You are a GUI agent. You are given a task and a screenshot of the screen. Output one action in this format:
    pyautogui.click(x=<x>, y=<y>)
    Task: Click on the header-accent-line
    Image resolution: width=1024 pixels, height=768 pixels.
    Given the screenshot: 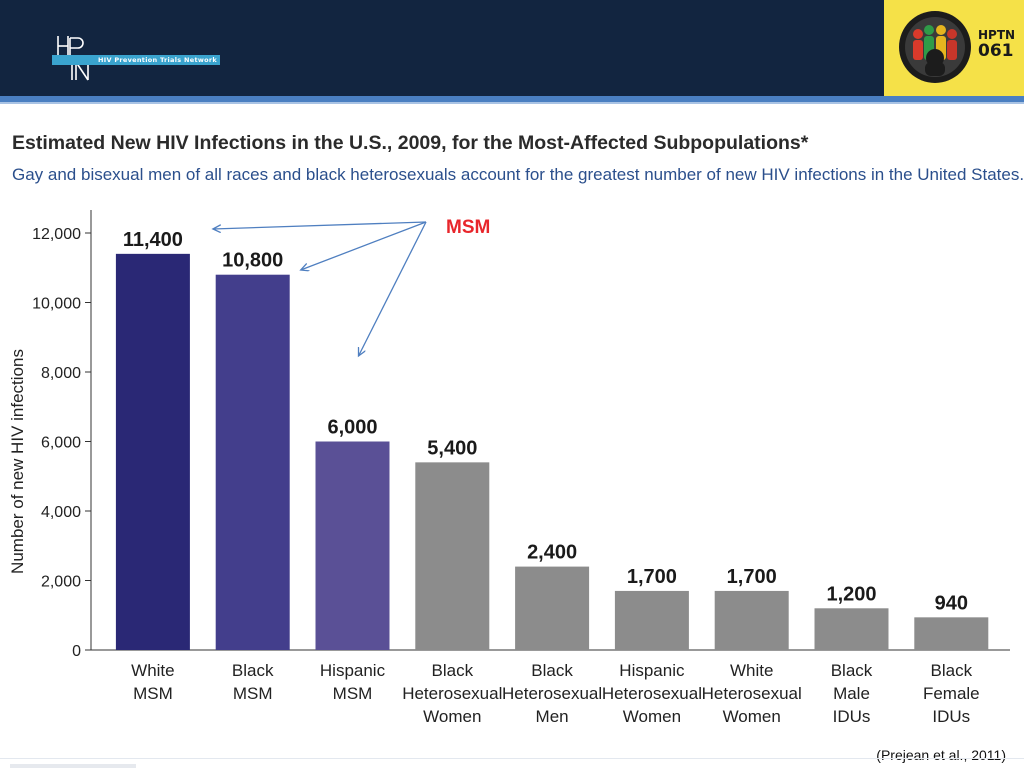 What is the action you would take?
    pyautogui.click(x=512, y=103)
    